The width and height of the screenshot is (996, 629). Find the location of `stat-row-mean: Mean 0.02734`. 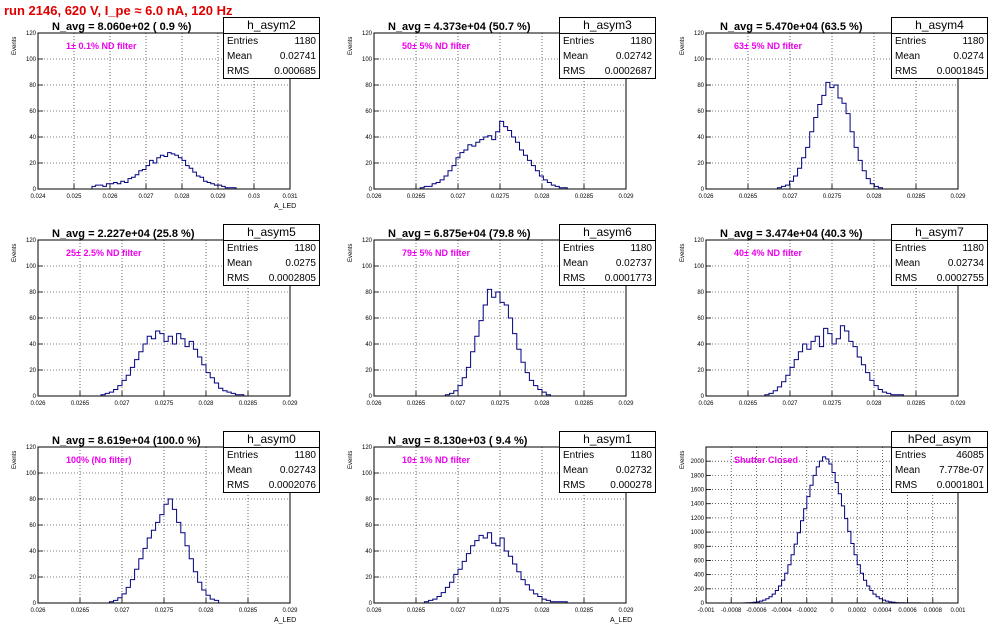

stat-row-mean: Mean 0.02734 is located at coordinates (939, 263).